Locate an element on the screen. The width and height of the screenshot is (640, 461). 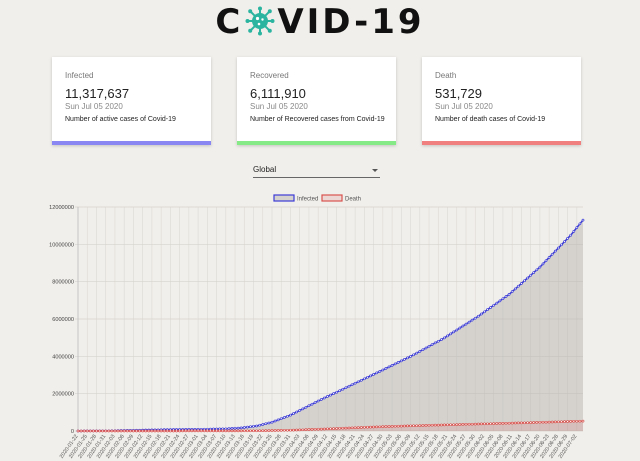
card-label: Infected is located at coordinates (79, 75).